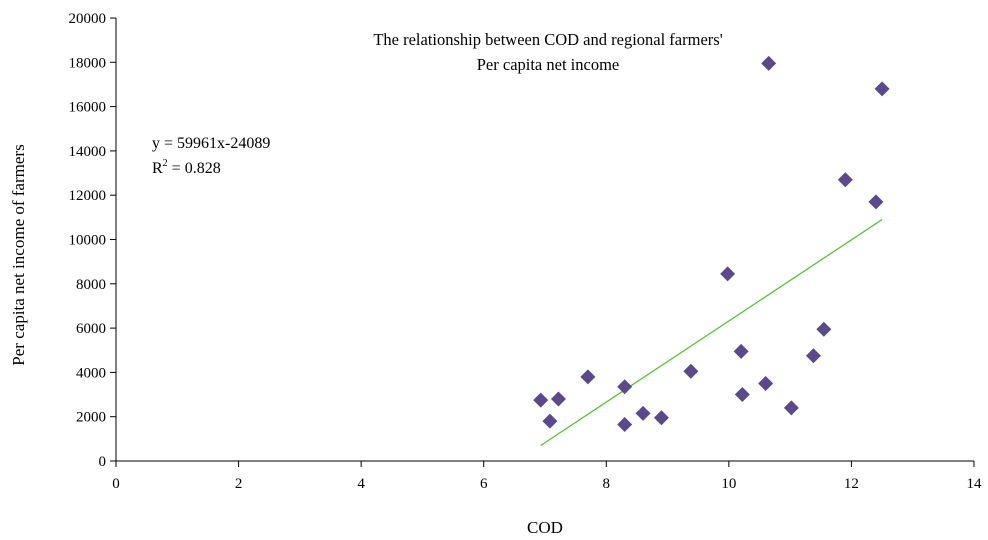 The image size is (988, 540). What do you see at coordinates (103, 462) in the screenshot?
I see `y-tick-label: 0` at bounding box center [103, 462].